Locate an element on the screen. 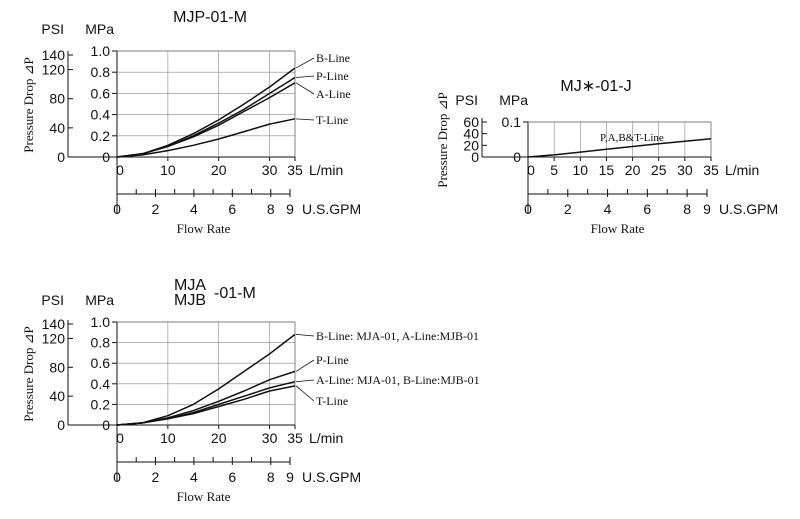 The height and width of the screenshot is (519, 800). chart-title-line: MJB is located at coordinates (190, 300).